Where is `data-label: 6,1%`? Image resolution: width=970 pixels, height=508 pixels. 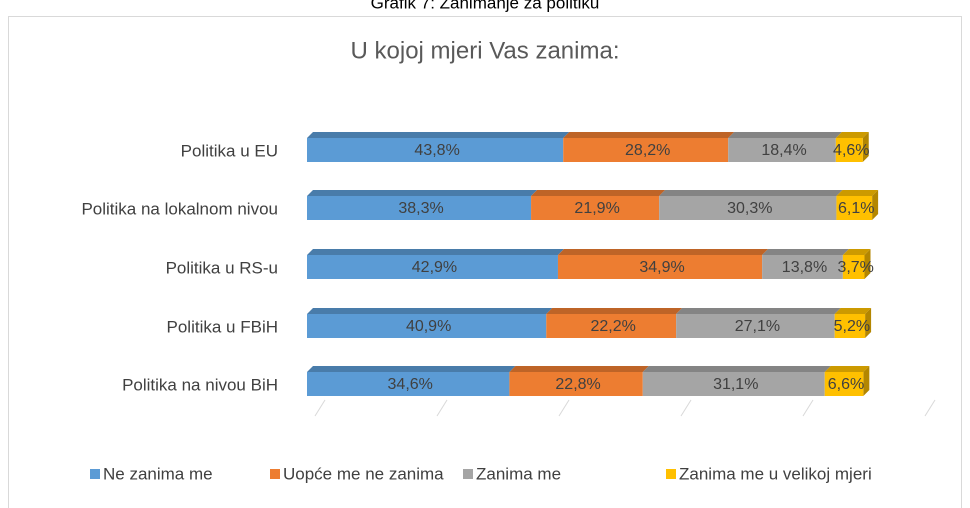 data-label: 6,1% is located at coordinates (856, 208).